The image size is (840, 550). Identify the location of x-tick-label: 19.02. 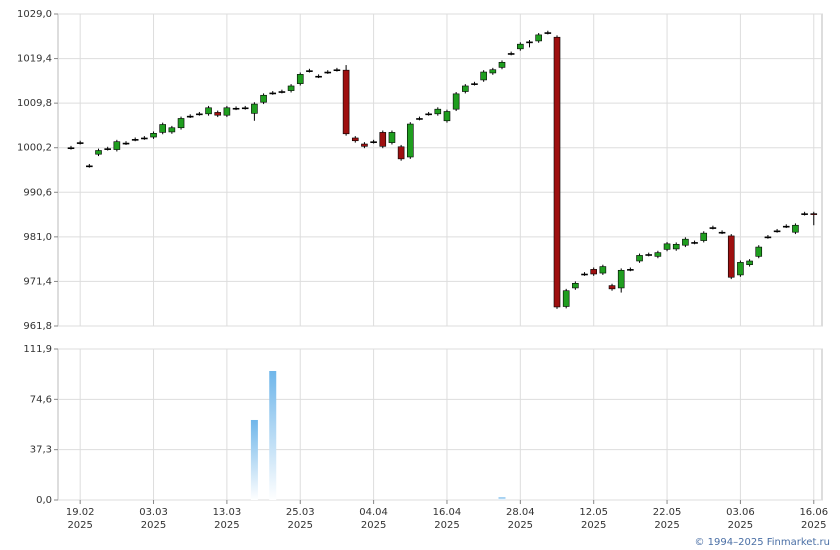
(80, 512).